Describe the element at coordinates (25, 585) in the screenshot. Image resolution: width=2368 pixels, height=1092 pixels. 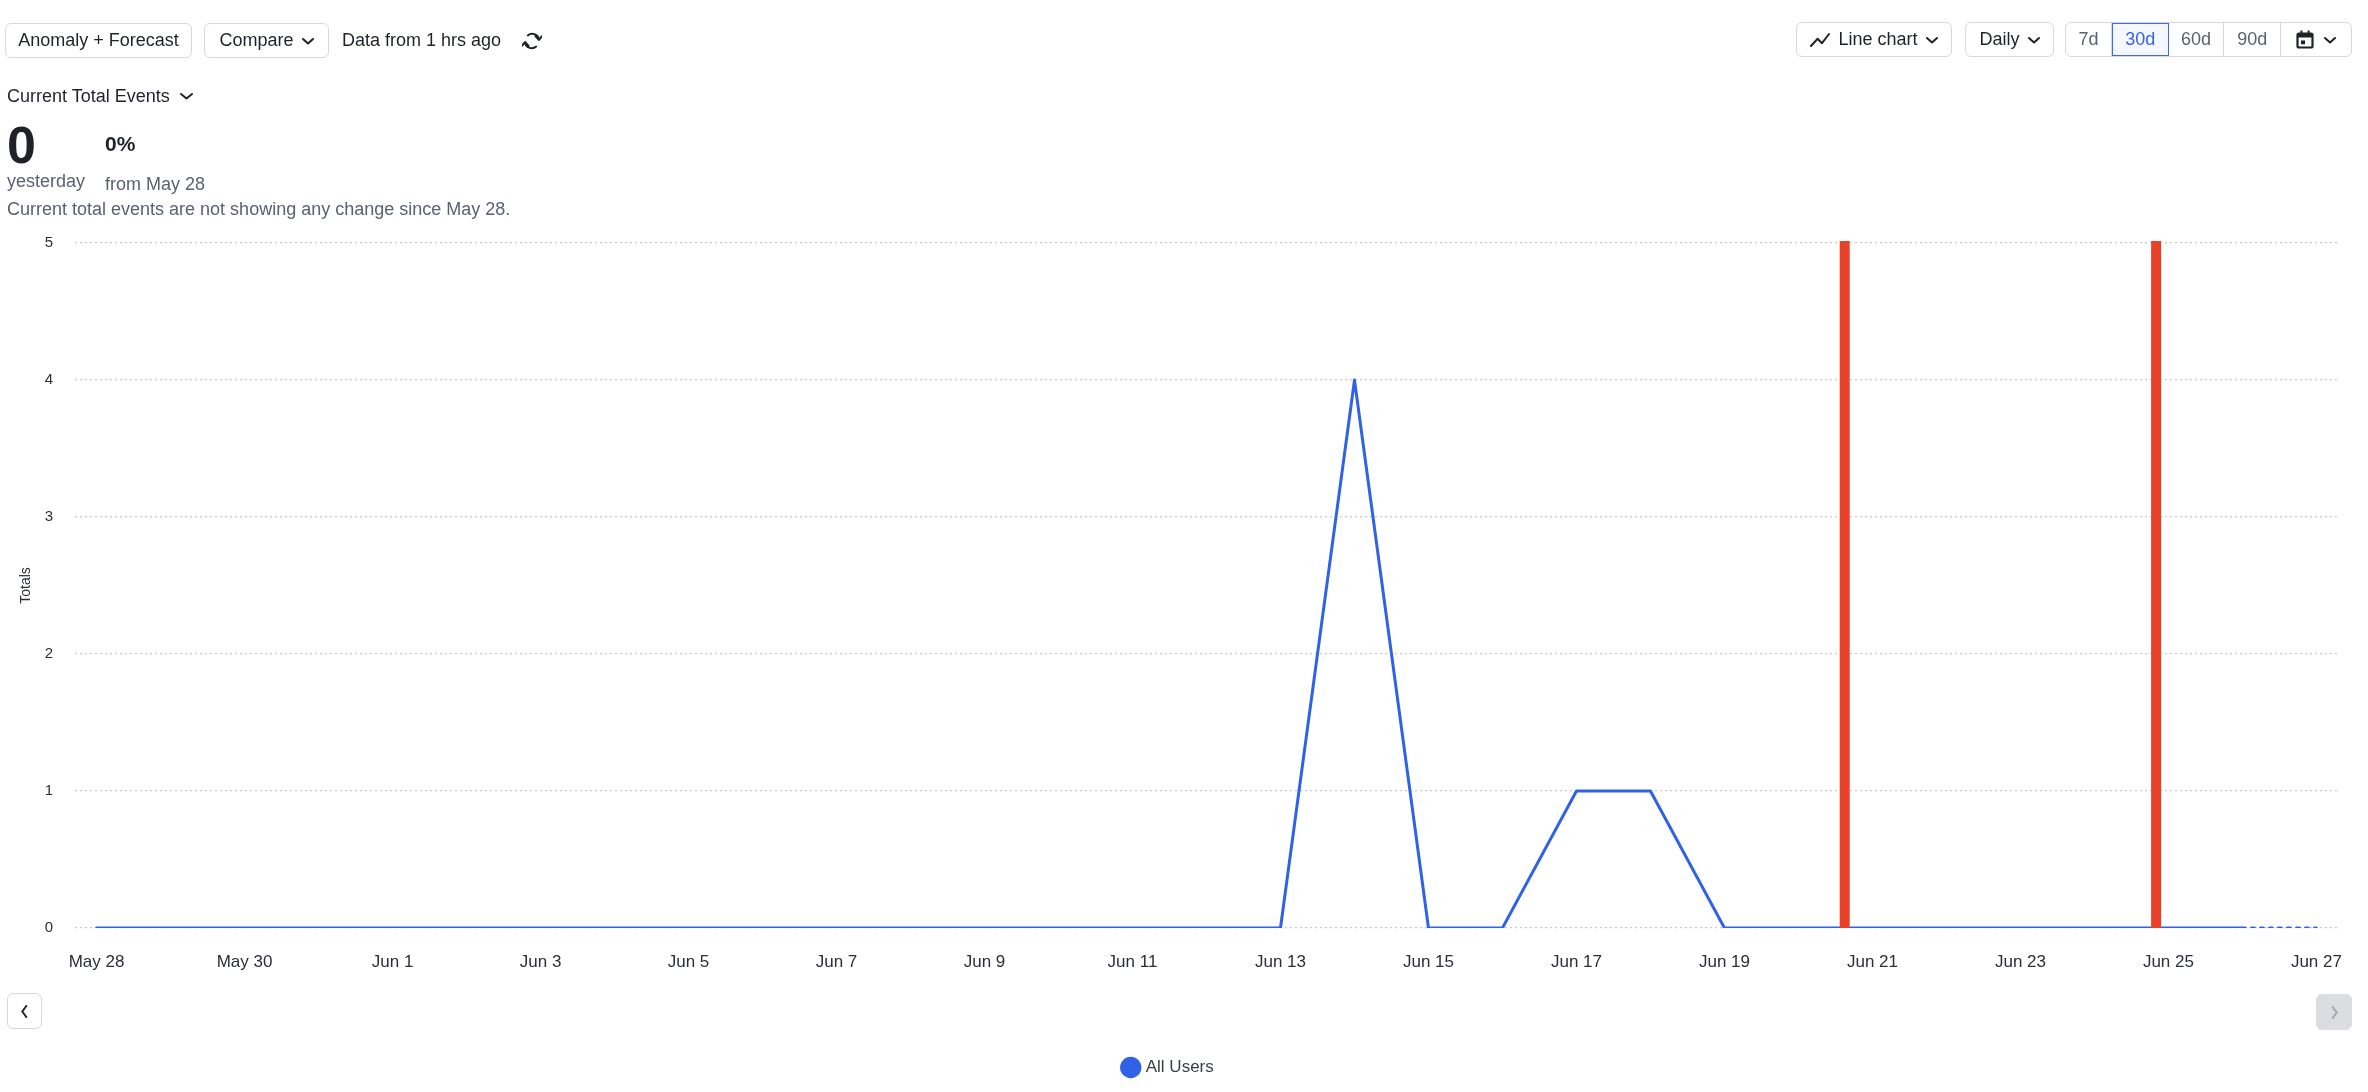
I see `y-axis-title: Totals` at that location.